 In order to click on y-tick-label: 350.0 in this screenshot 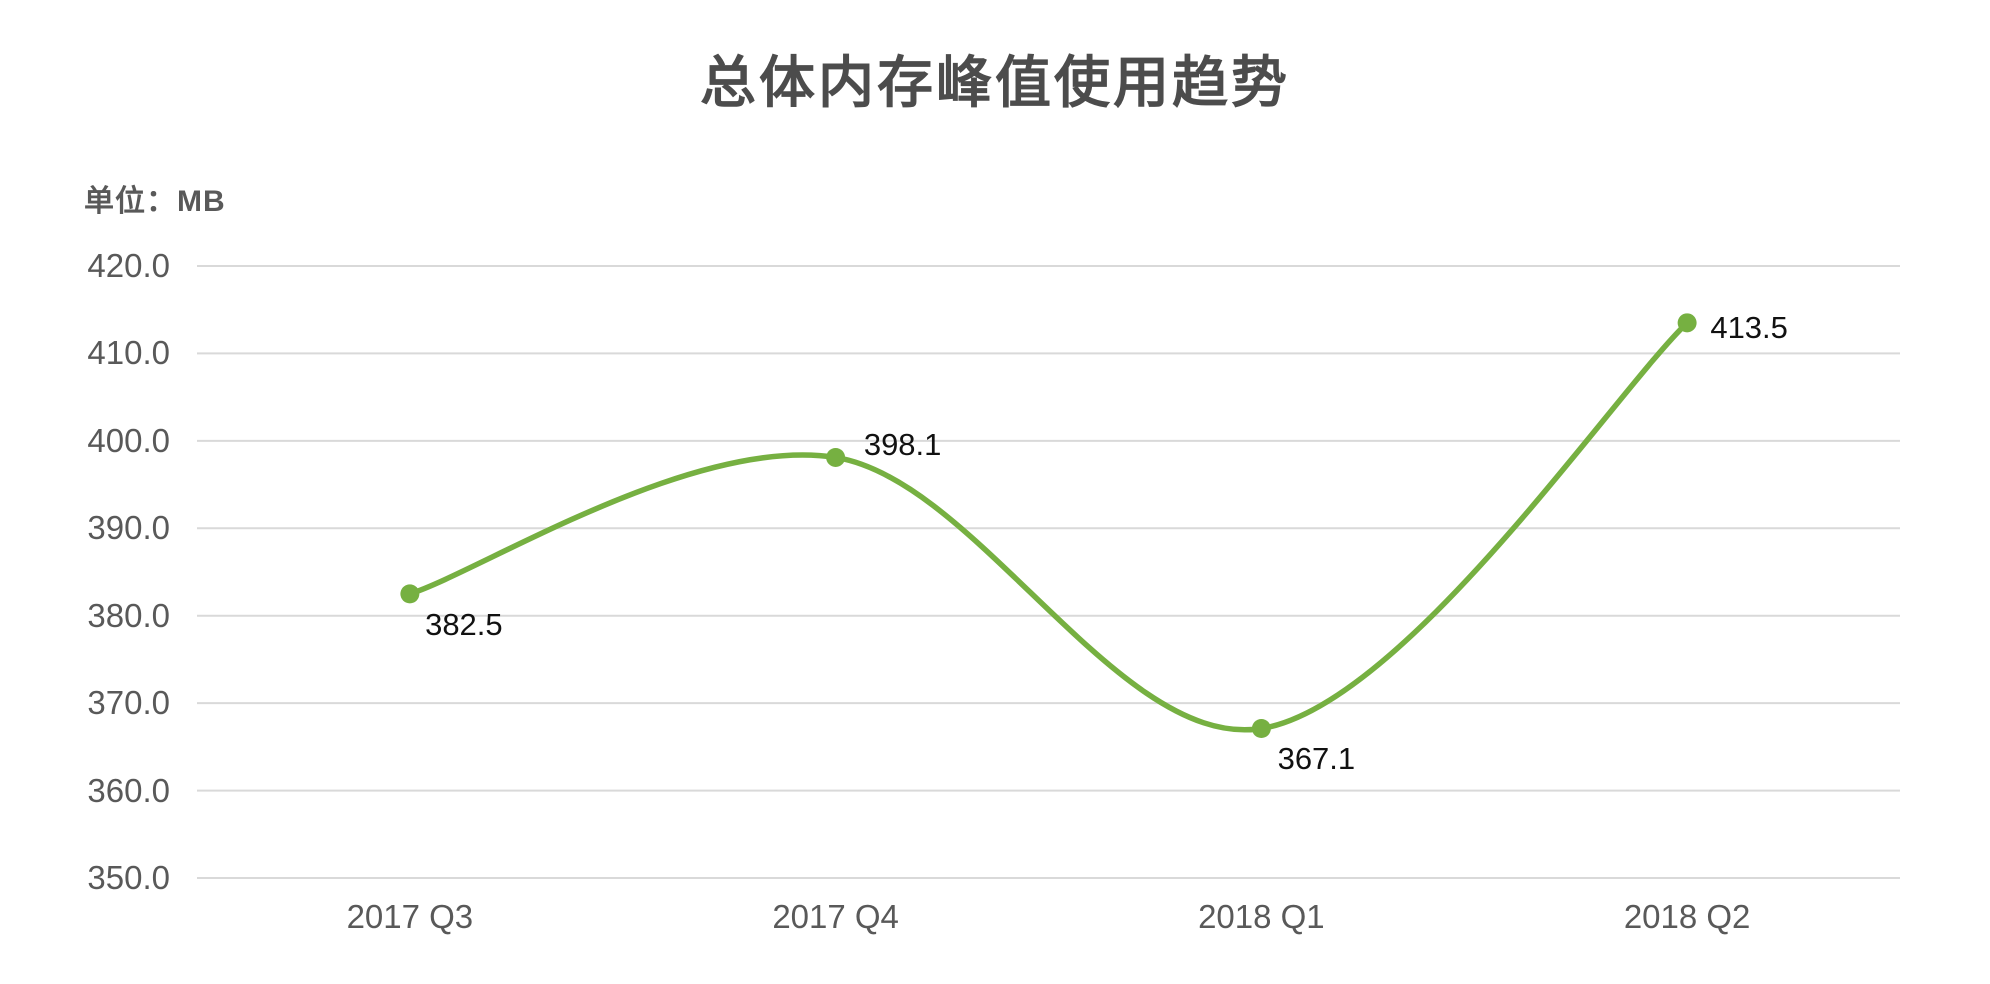, I will do `click(128, 877)`.